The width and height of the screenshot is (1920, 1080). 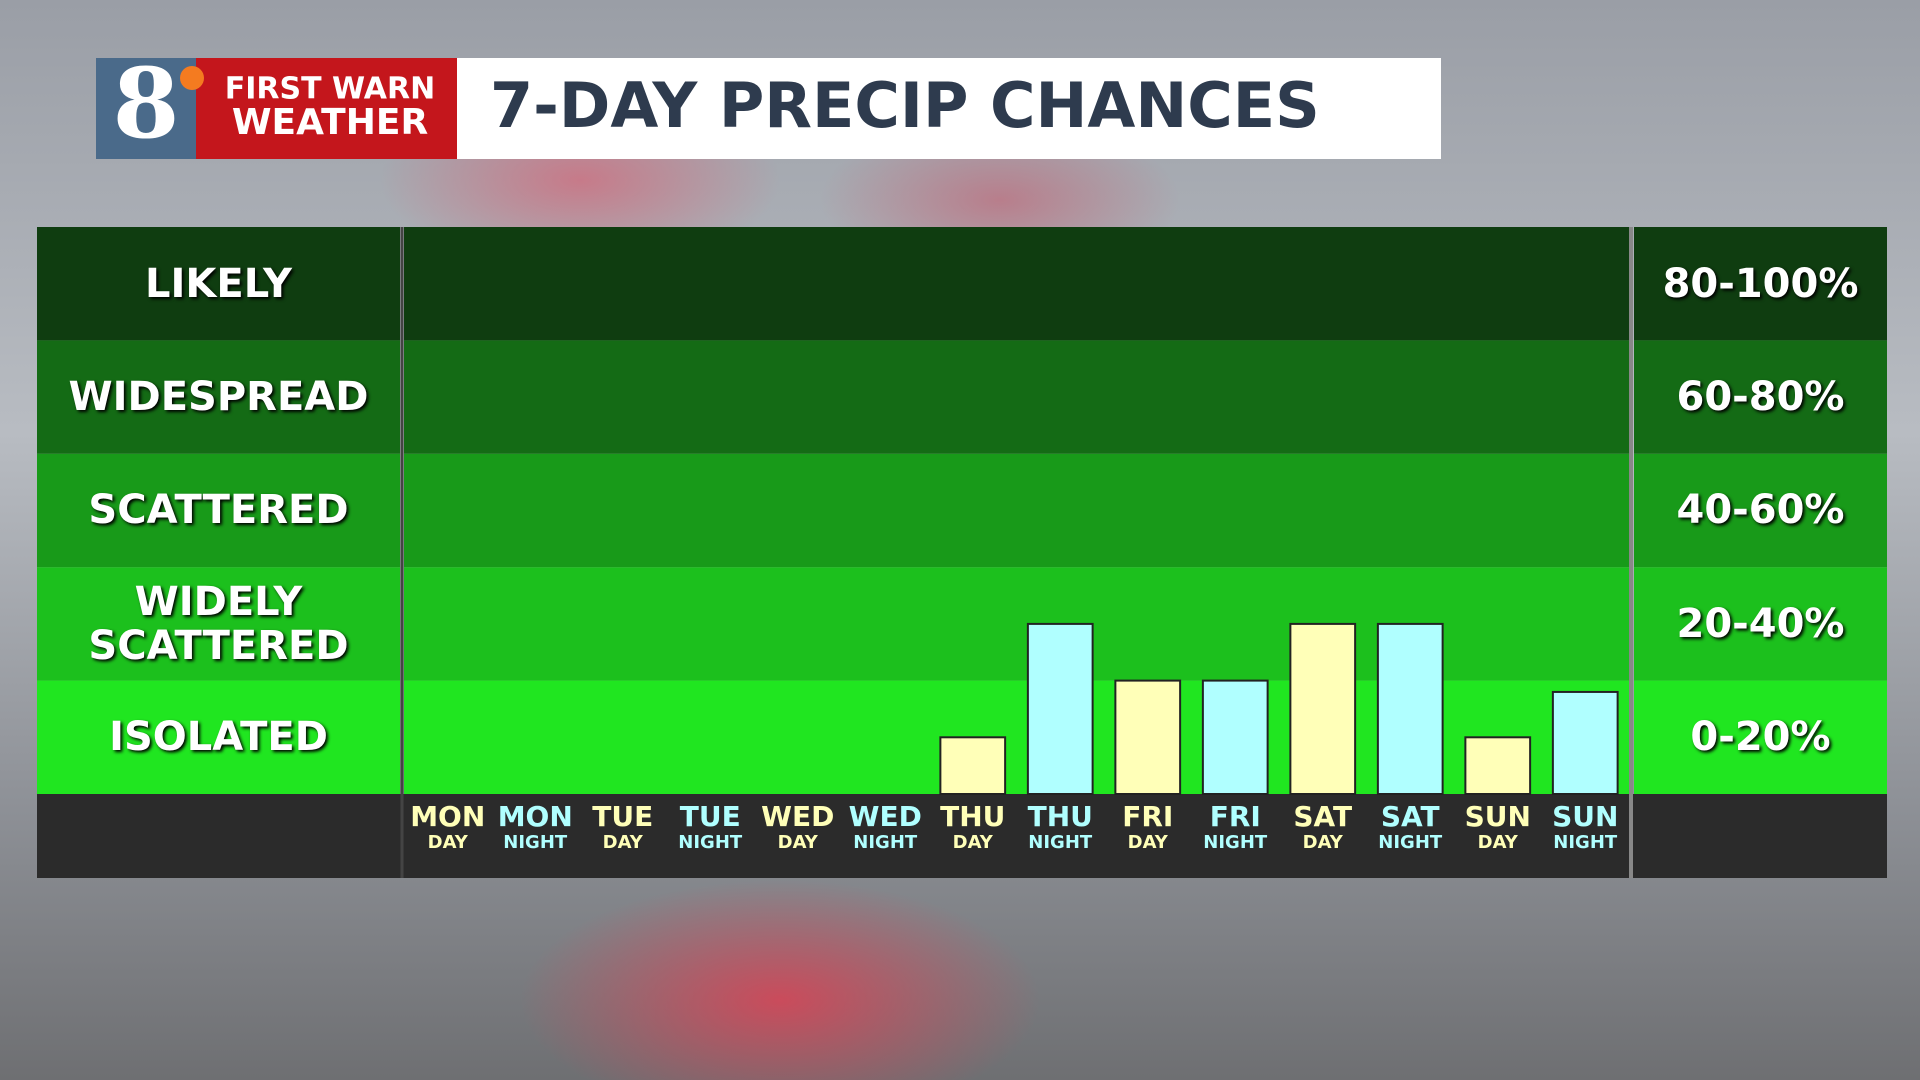 I want to click on category-label: WED NIGHT, so click(x=886, y=828).